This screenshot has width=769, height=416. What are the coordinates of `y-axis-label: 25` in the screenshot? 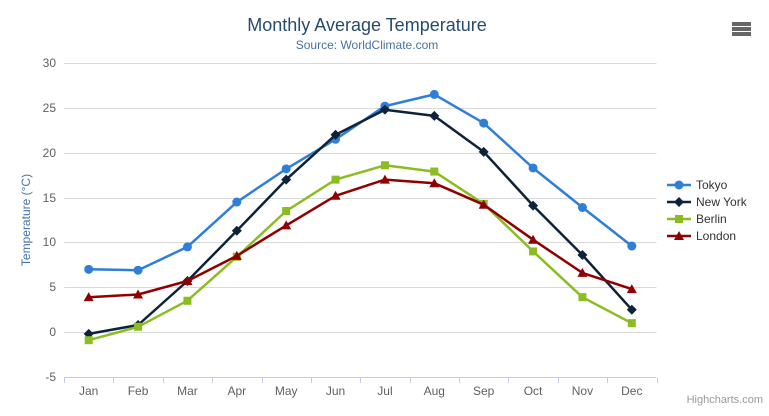 It's located at (49, 107).